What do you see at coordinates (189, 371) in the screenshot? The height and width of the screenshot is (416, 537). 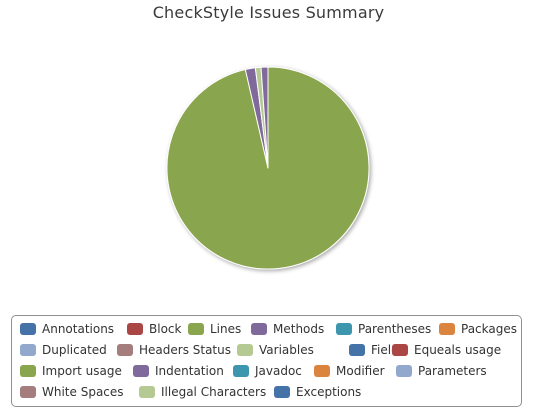 I see `legend-label: Indentation` at bounding box center [189, 371].